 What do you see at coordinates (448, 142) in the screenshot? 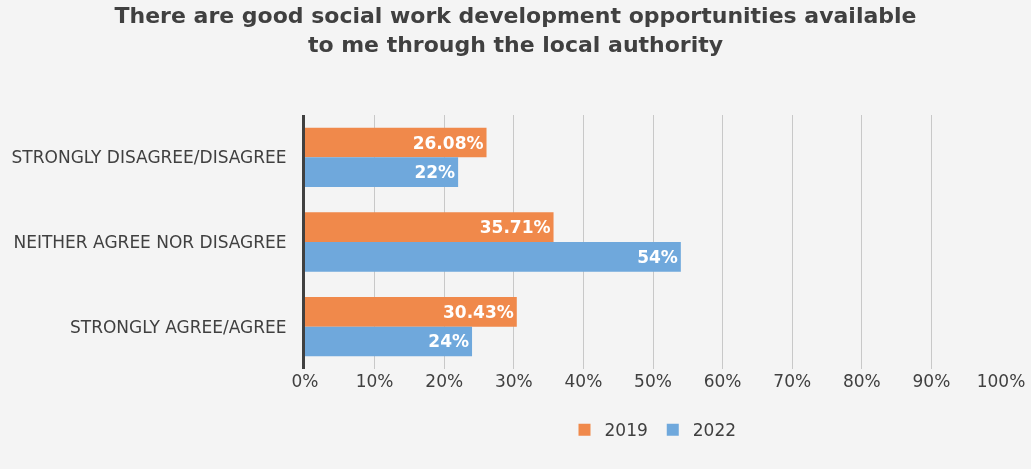
I see `data-label: 26.08%` at bounding box center [448, 142].